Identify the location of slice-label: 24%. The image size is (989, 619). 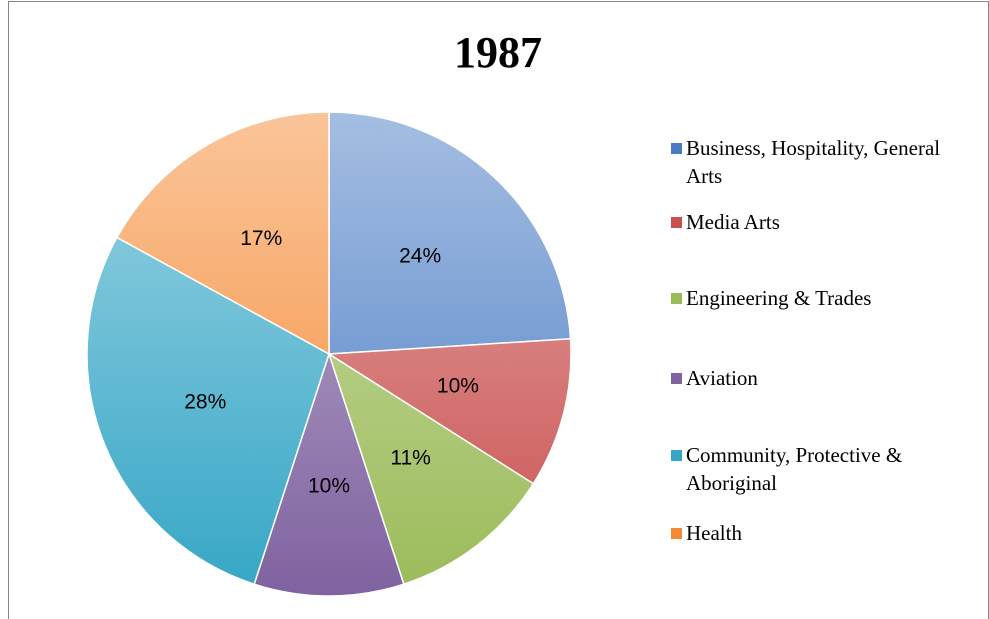
(420, 256).